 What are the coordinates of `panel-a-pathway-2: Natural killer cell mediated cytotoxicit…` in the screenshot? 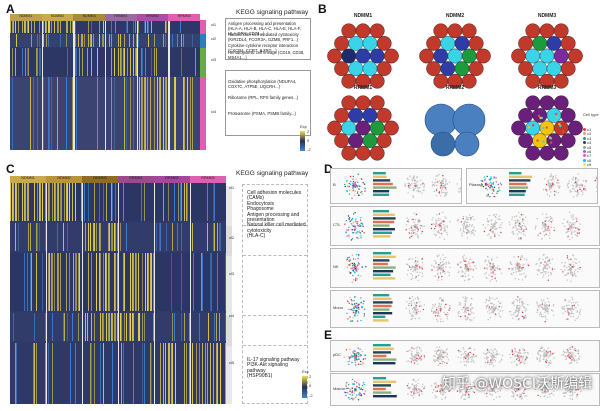 It's located at (263, 37).